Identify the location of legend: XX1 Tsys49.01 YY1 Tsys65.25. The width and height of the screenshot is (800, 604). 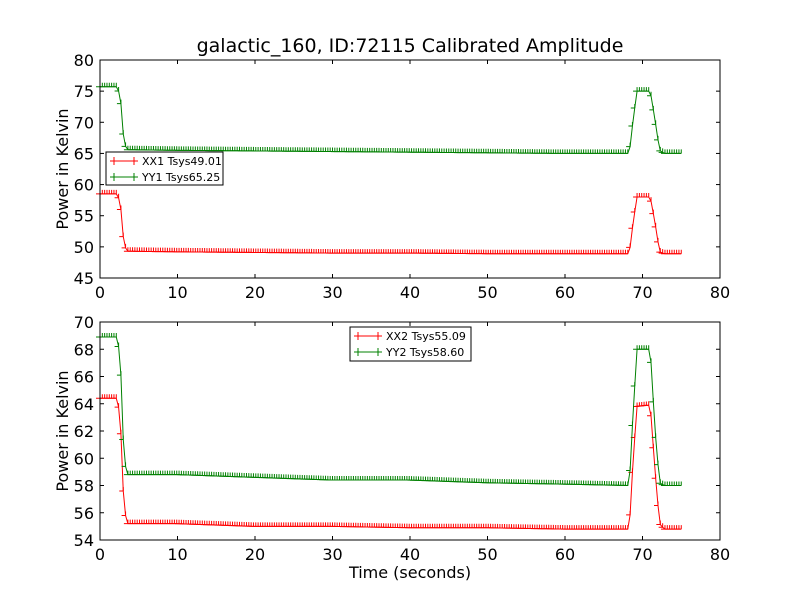
(164, 168).